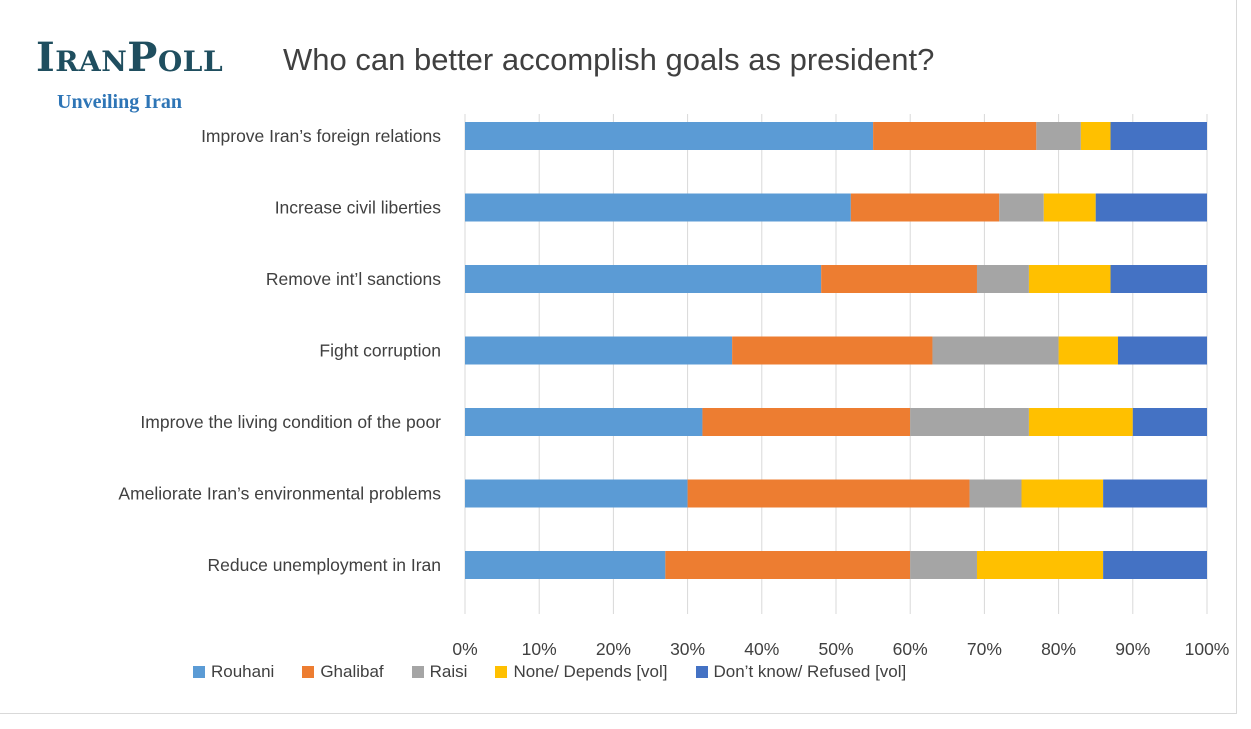 Image resolution: width=1251 pixels, height=729 pixels. Describe the element at coordinates (351, 672) in the screenshot. I see `legend-label: Ghalibaf` at that location.